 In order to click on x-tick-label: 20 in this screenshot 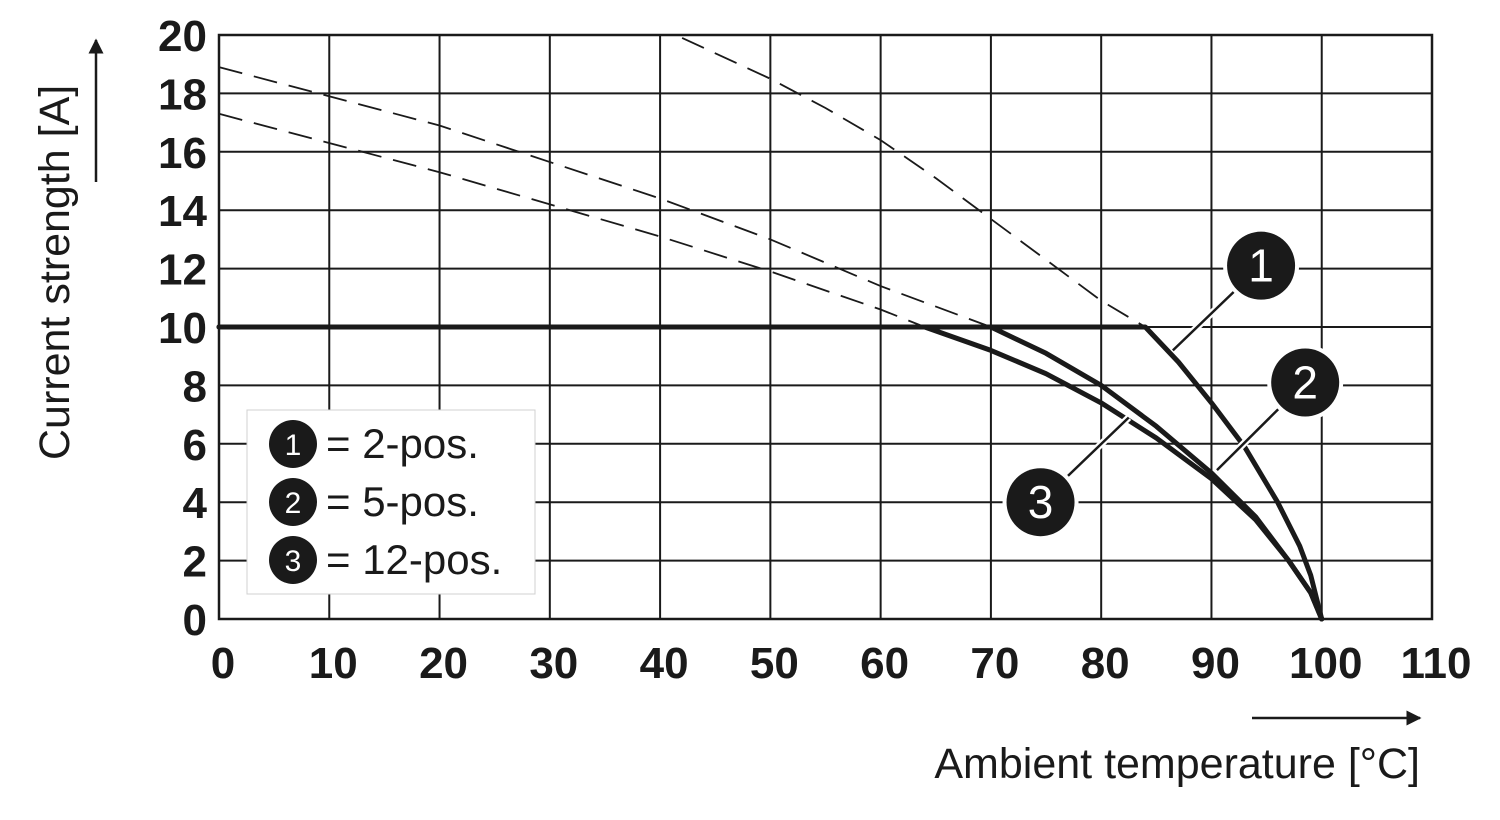, I will do `click(443, 663)`.